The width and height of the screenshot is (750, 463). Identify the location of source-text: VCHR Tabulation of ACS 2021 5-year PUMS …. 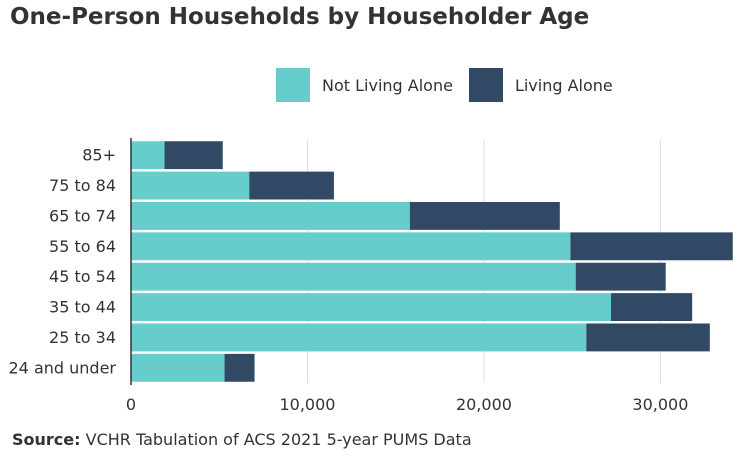
(276, 439).